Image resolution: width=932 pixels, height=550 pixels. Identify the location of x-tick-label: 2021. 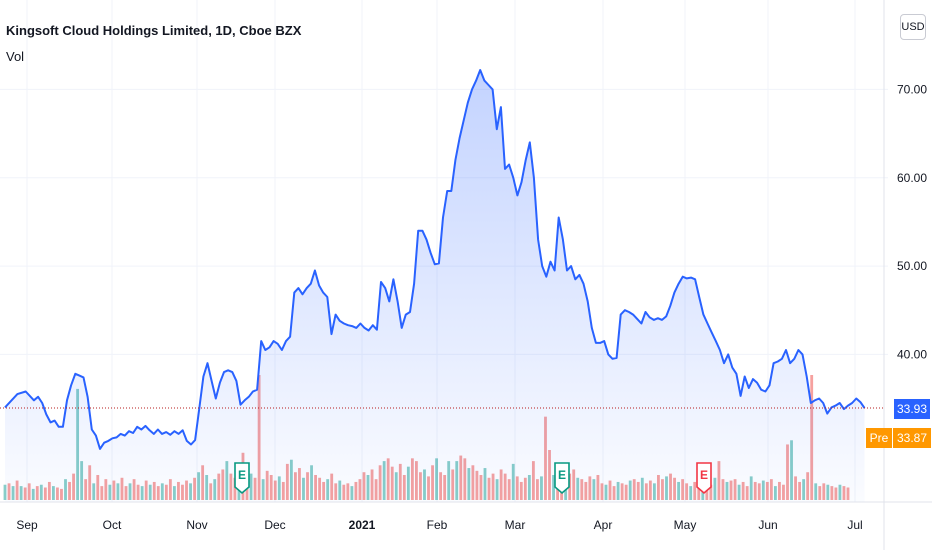
(362, 525).